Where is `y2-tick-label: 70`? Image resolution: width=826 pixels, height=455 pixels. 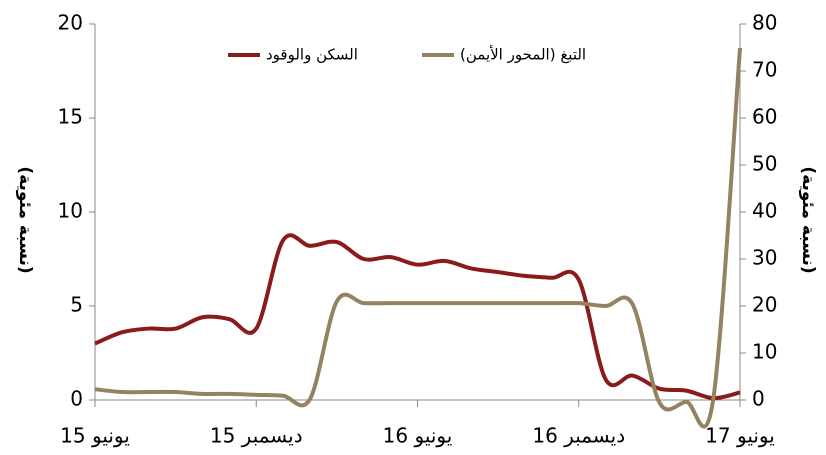 y2-tick-label: 70 is located at coordinates (764, 70).